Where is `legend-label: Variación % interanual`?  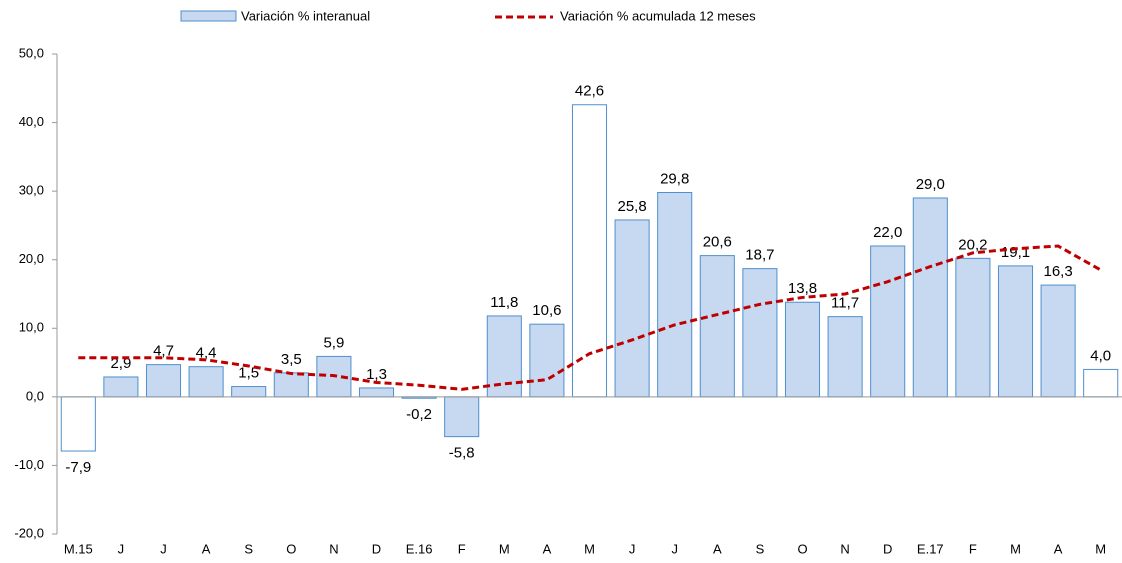
legend-label: Variación % interanual is located at coordinates (305, 15).